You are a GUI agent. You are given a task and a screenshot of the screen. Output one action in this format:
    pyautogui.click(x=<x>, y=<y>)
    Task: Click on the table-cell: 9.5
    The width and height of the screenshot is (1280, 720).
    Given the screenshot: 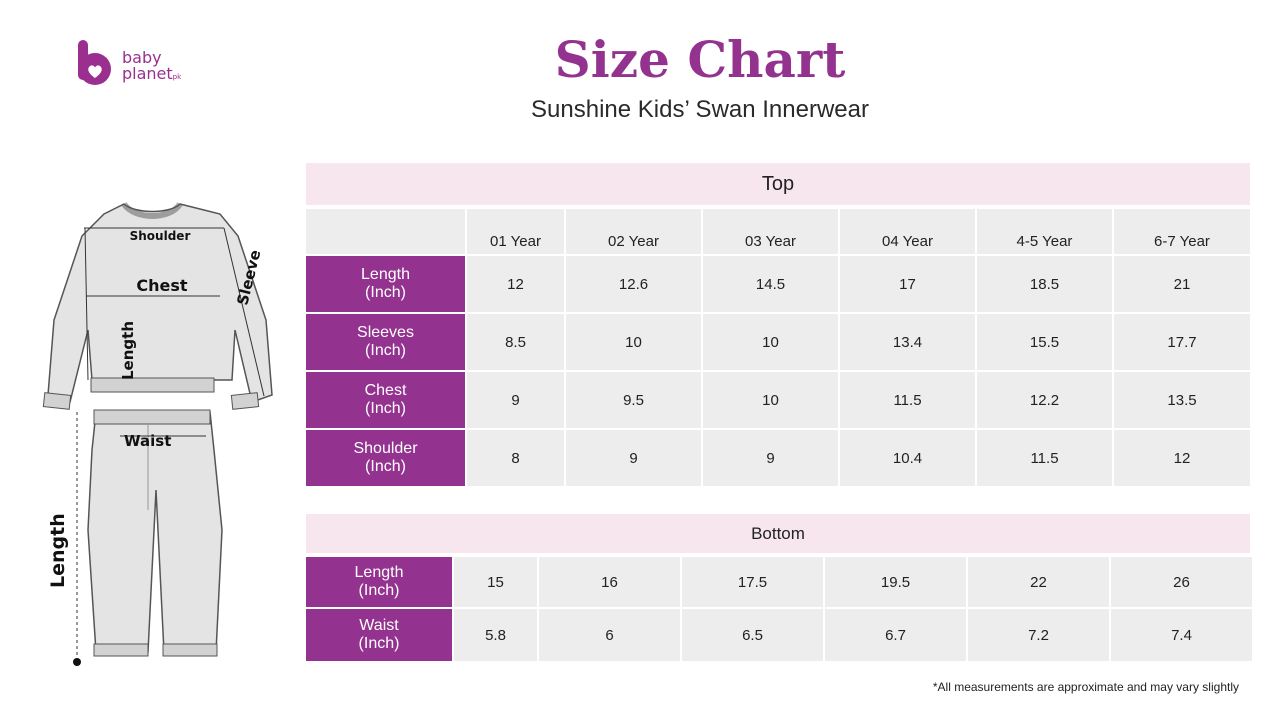 What is the action you would take?
    pyautogui.click(x=633, y=400)
    